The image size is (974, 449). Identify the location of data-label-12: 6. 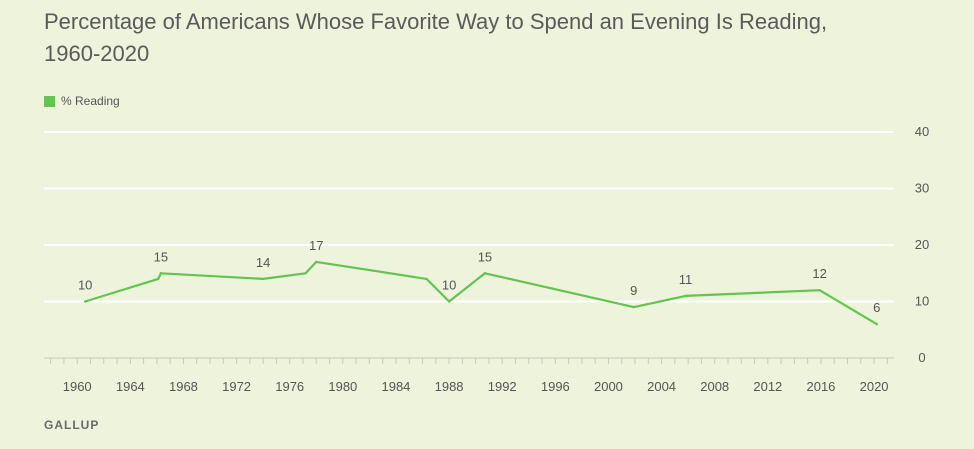
(876, 307).